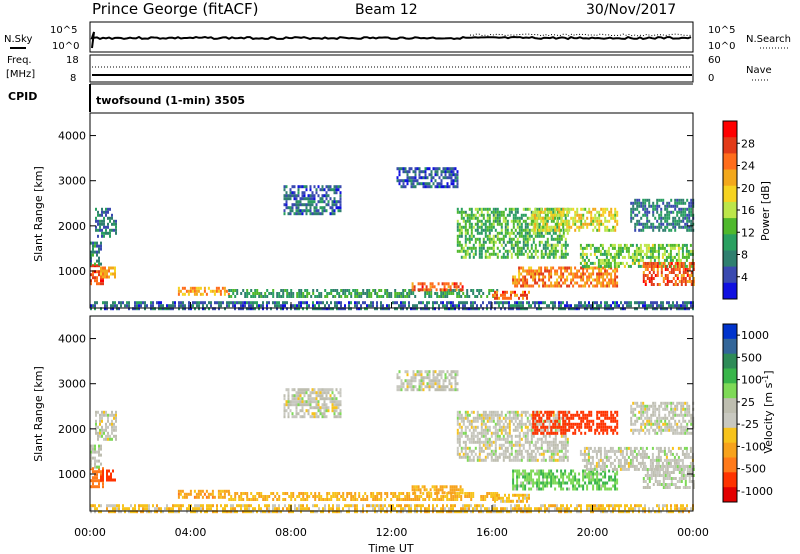  Describe the element at coordinates (581, 35) in the screenshot. I see `noise-search-trace` at that location.